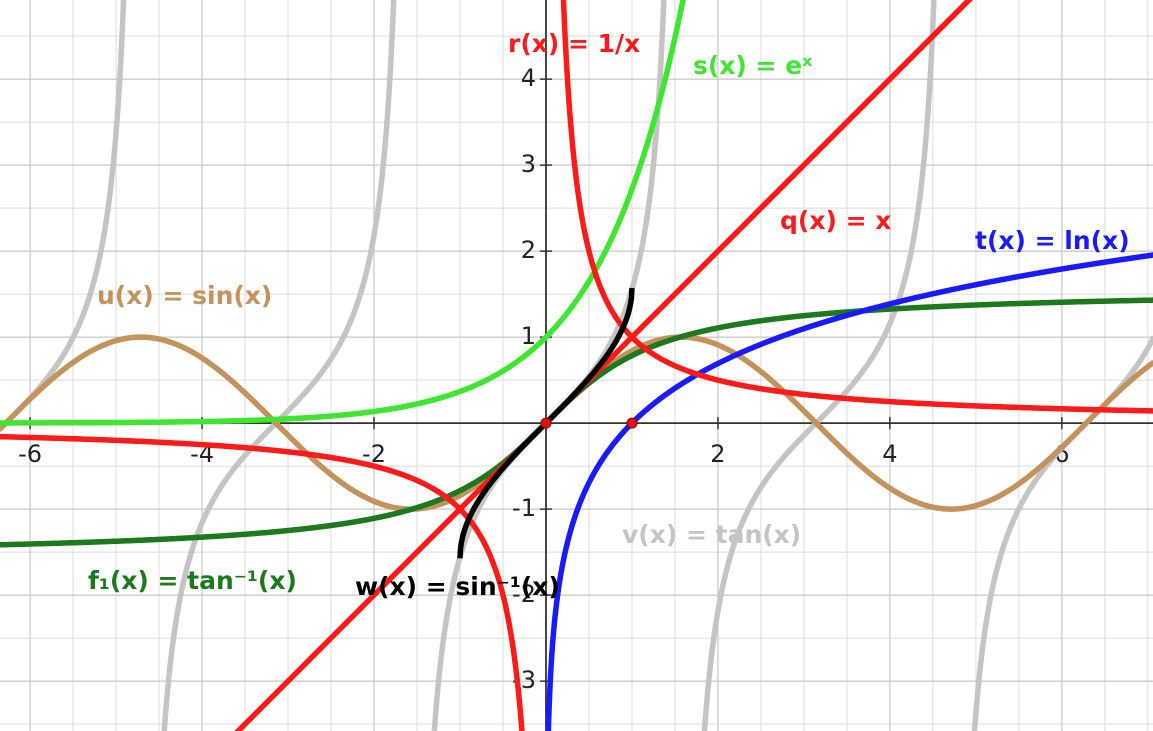  I want to click on x-tick-label: 2, so click(717, 454).